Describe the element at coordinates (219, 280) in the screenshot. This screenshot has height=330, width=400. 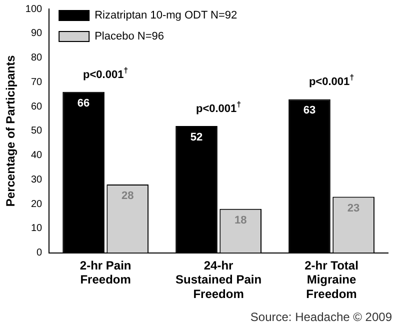
I see `x-tick-label: 24-hr Sustained Pain Freedom` at that location.